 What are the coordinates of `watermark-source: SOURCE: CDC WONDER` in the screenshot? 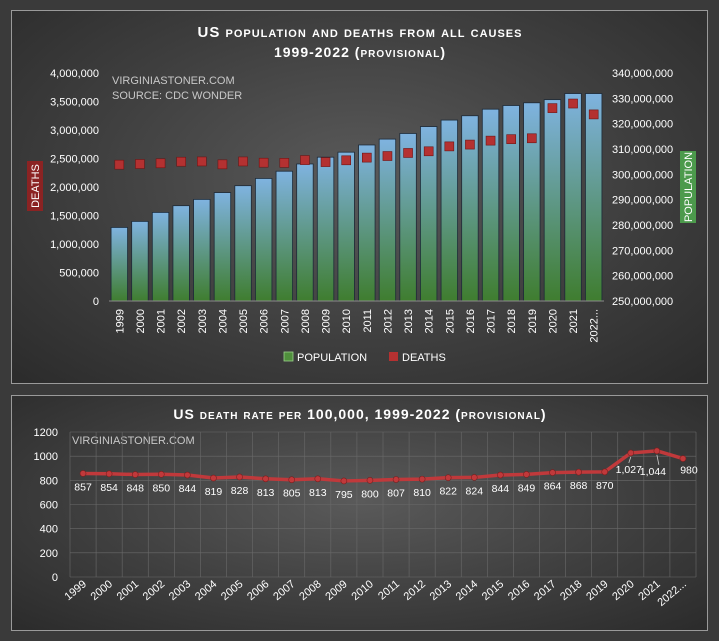 It's located at (177, 96).